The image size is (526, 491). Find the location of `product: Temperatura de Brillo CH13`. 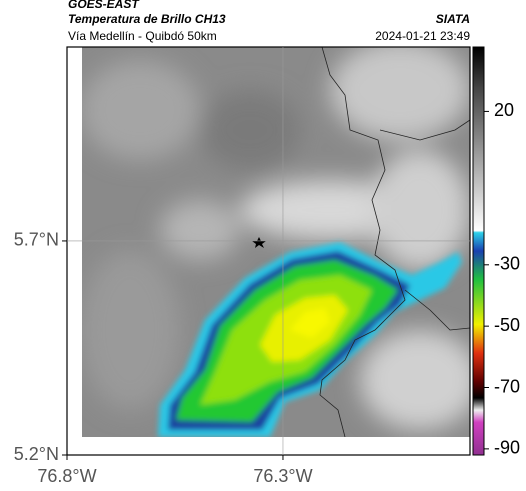

product: Temperatura de Brillo CH13 is located at coordinates (147, 19).